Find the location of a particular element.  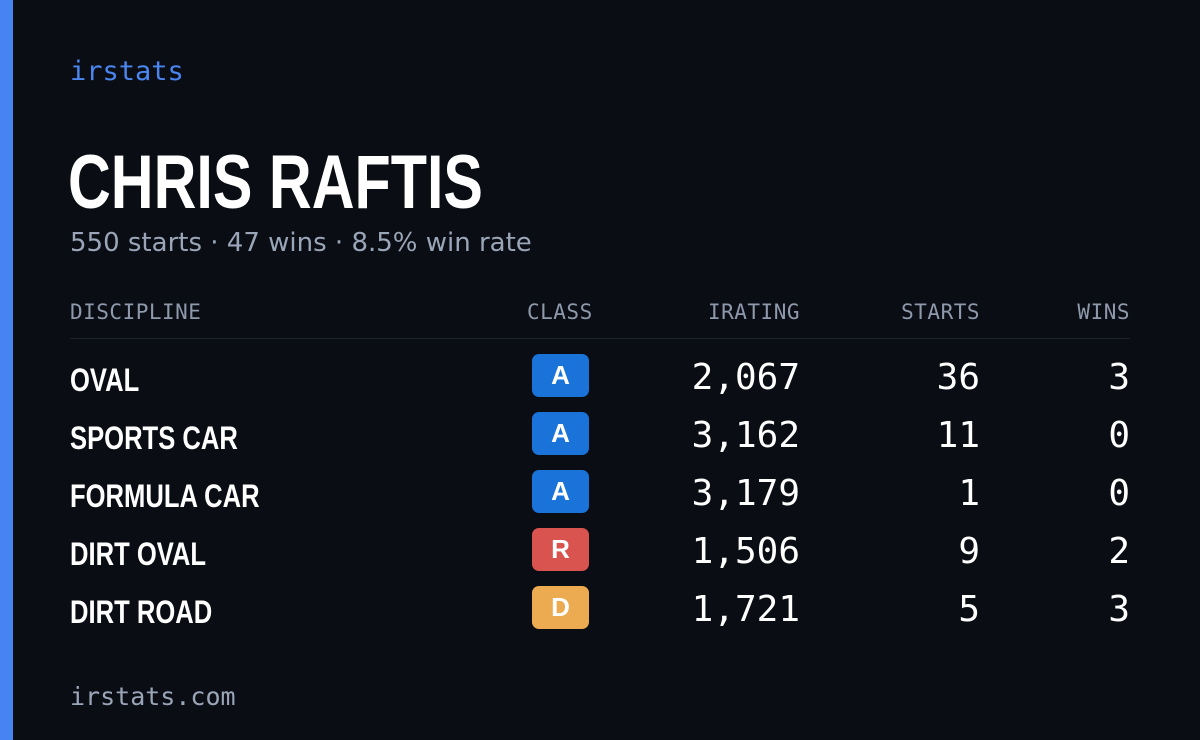

table-row: SPORTS CAR A 3,162 11 0 is located at coordinates (600, 439).